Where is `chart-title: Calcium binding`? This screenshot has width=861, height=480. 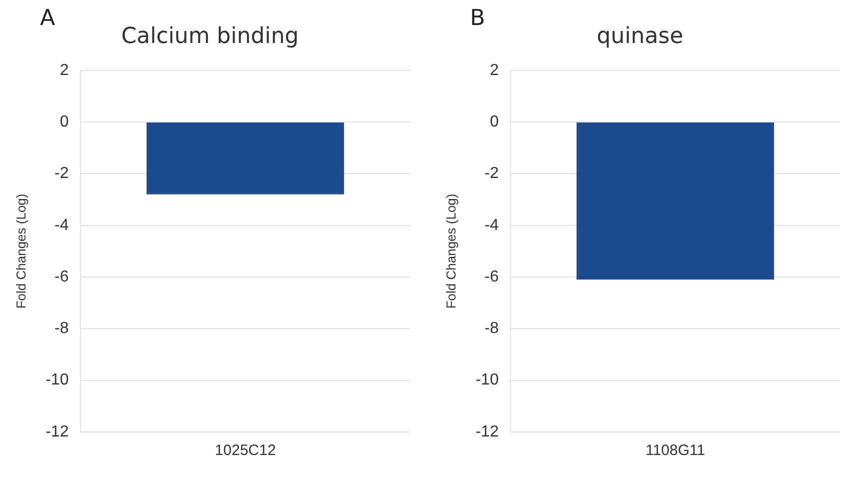 chart-title: Calcium binding is located at coordinates (210, 36).